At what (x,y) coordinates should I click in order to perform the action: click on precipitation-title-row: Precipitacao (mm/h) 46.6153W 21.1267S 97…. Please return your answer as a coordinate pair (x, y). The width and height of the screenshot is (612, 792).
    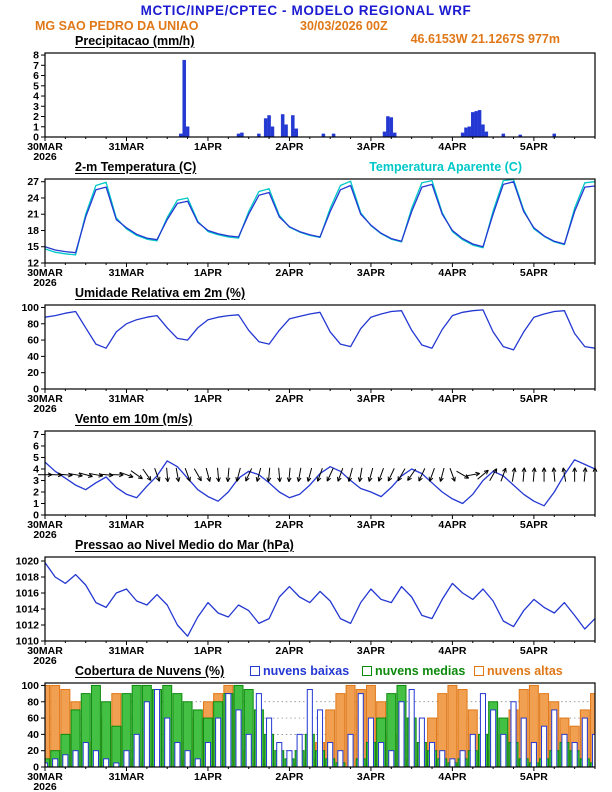
    Looking at the image, I should click on (306, 41).